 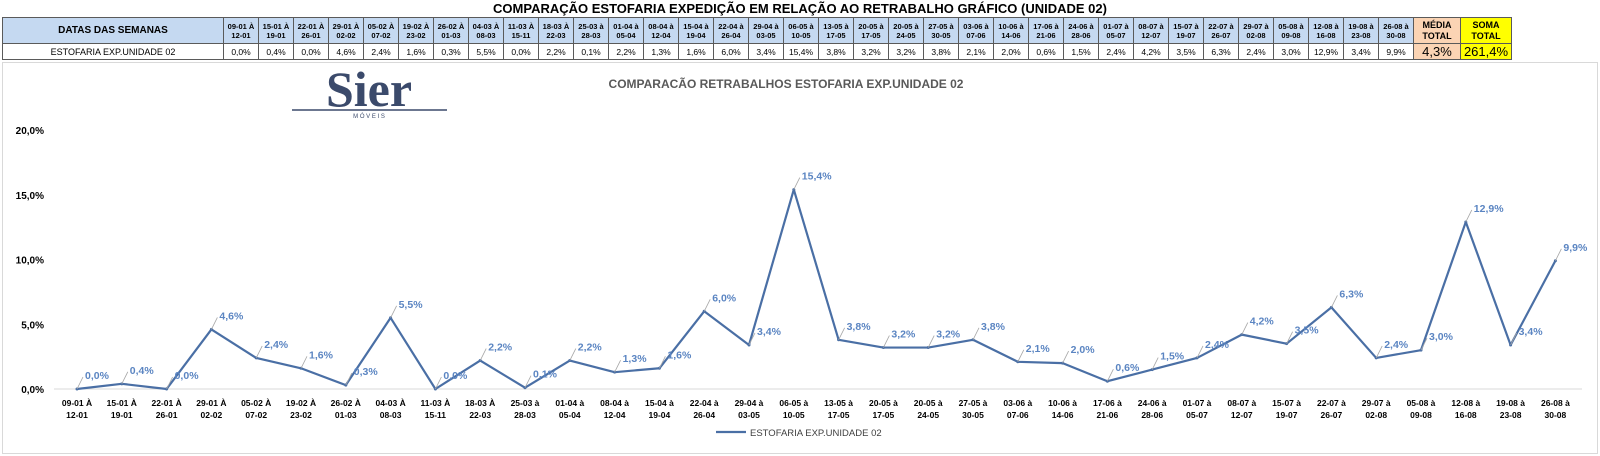 I want to click on x-tick-label-line1: 10-06 à, so click(x=1062, y=403).